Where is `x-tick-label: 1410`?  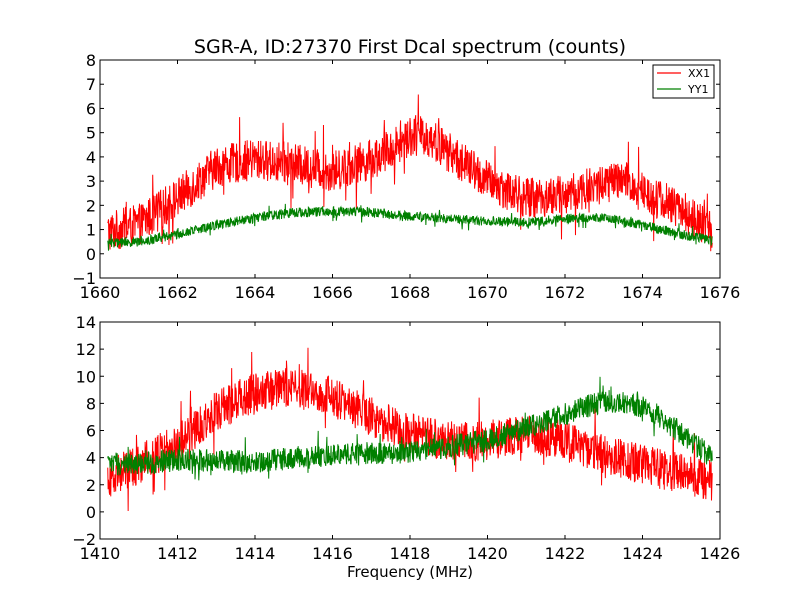 x-tick-label: 1410 is located at coordinates (100, 553).